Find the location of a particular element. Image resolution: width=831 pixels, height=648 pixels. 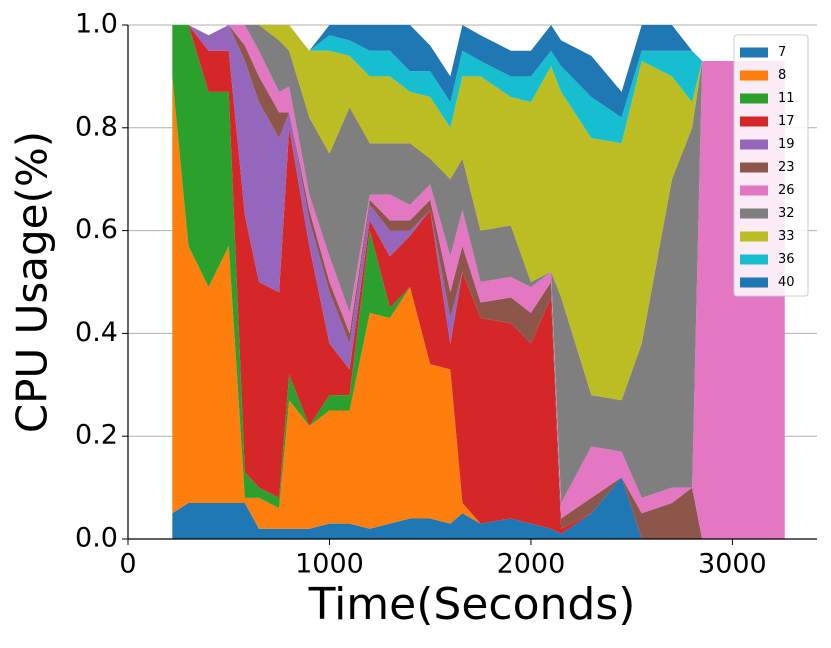

legend-label: 40 is located at coordinates (786, 282).